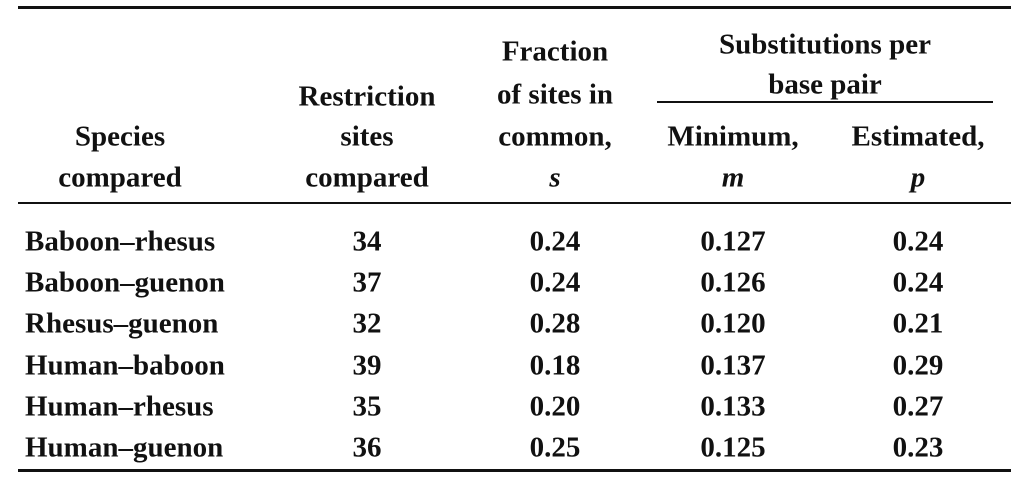 The width and height of the screenshot is (1019, 477). I want to click on cell: 0.21, so click(918, 323).